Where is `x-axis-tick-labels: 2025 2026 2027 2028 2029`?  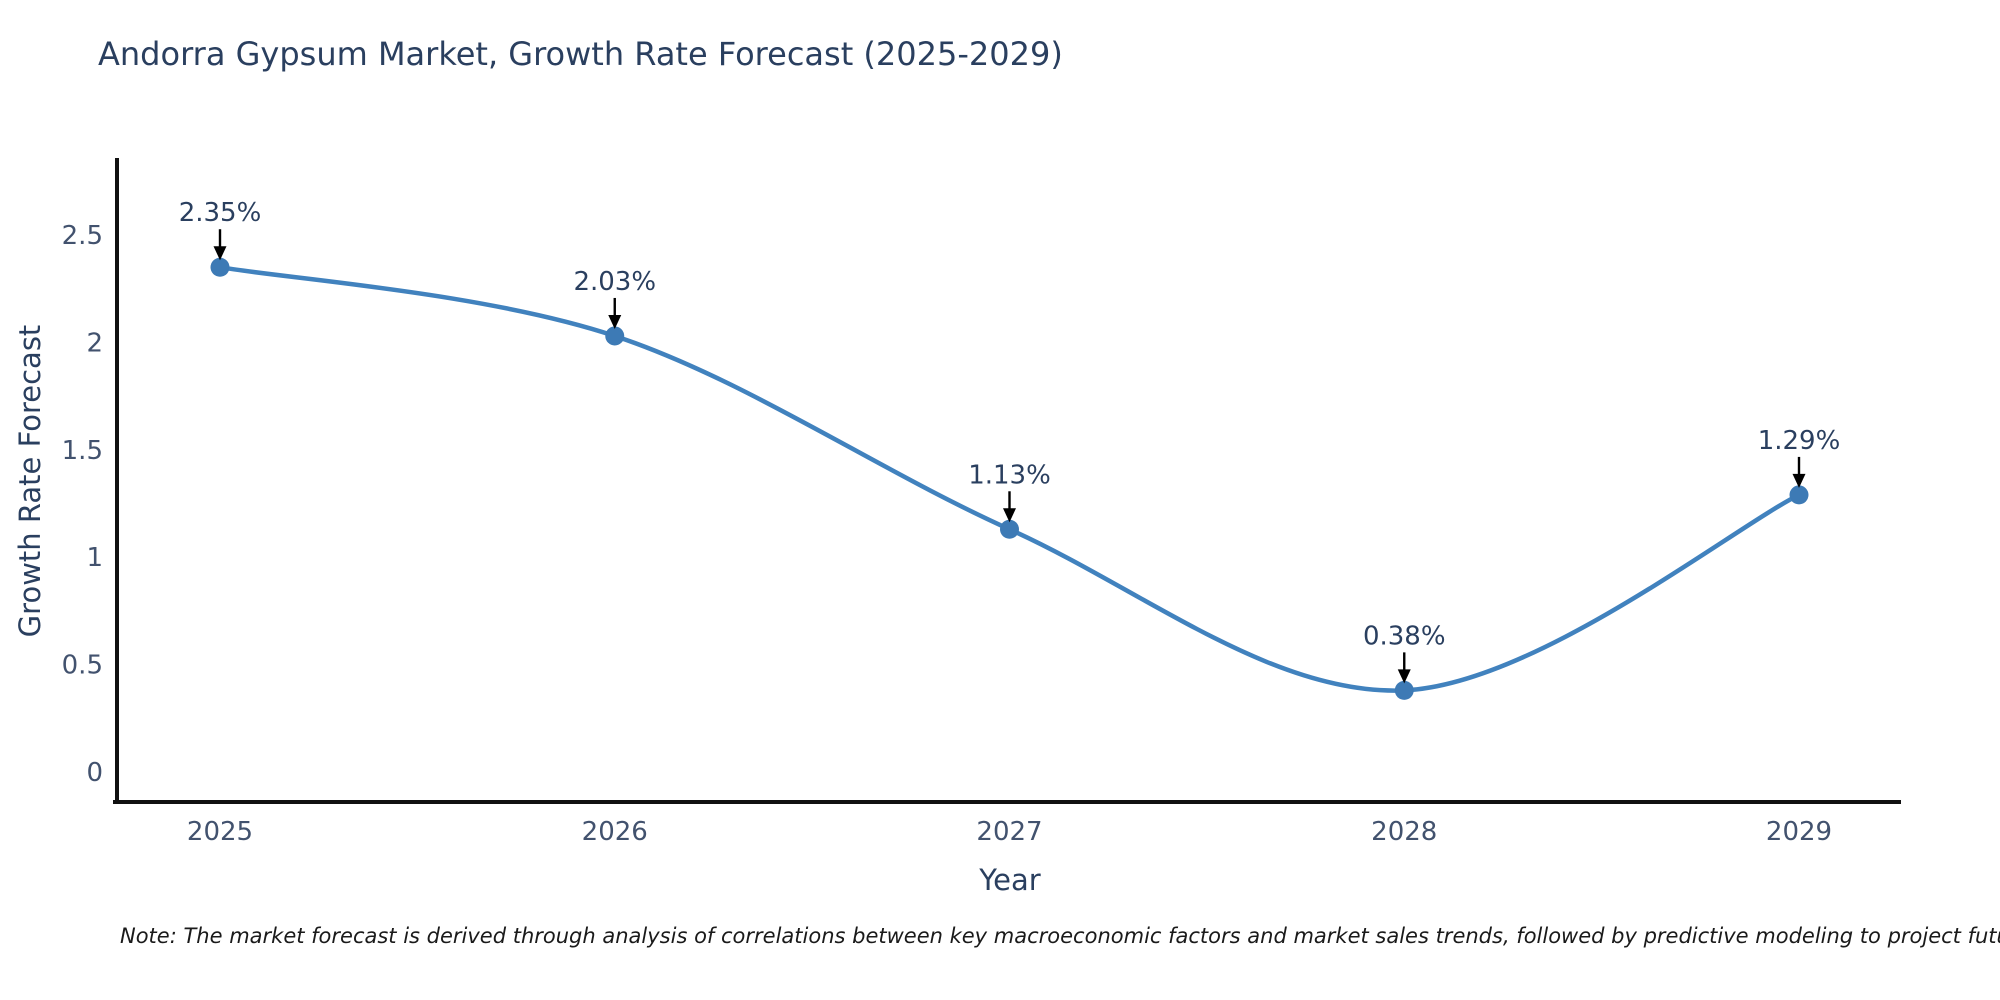
x-axis-tick-labels: 2025 2026 2027 2028 2029 is located at coordinates (1009, 832).